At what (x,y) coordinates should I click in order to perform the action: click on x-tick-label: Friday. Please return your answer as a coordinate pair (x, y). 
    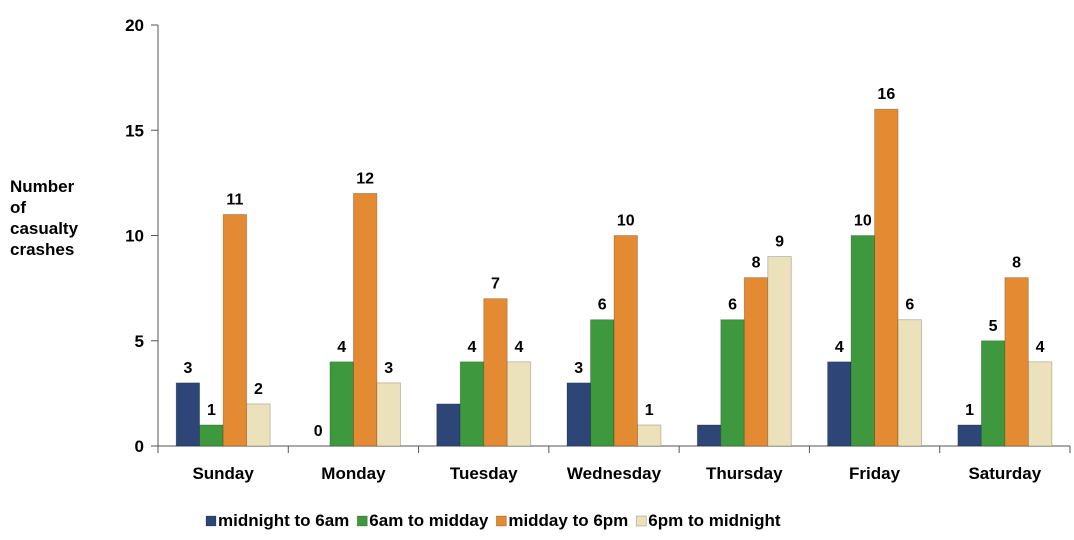
    Looking at the image, I should click on (875, 473).